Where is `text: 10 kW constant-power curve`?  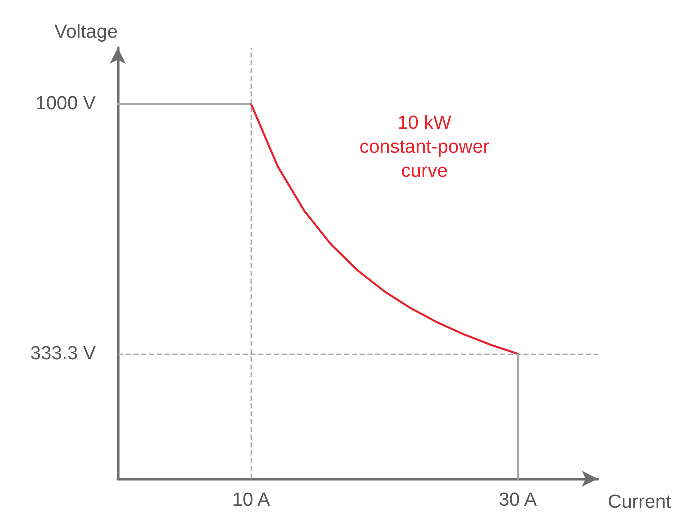 text: 10 kW constant-power curve is located at coordinates (425, 147).